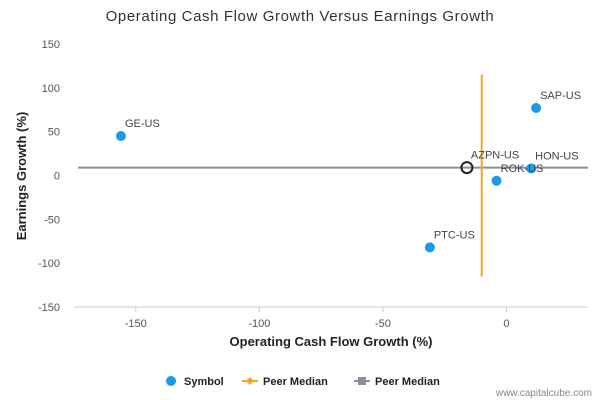  I want to click on data-point-label: SAP-US, so click(560, 96).